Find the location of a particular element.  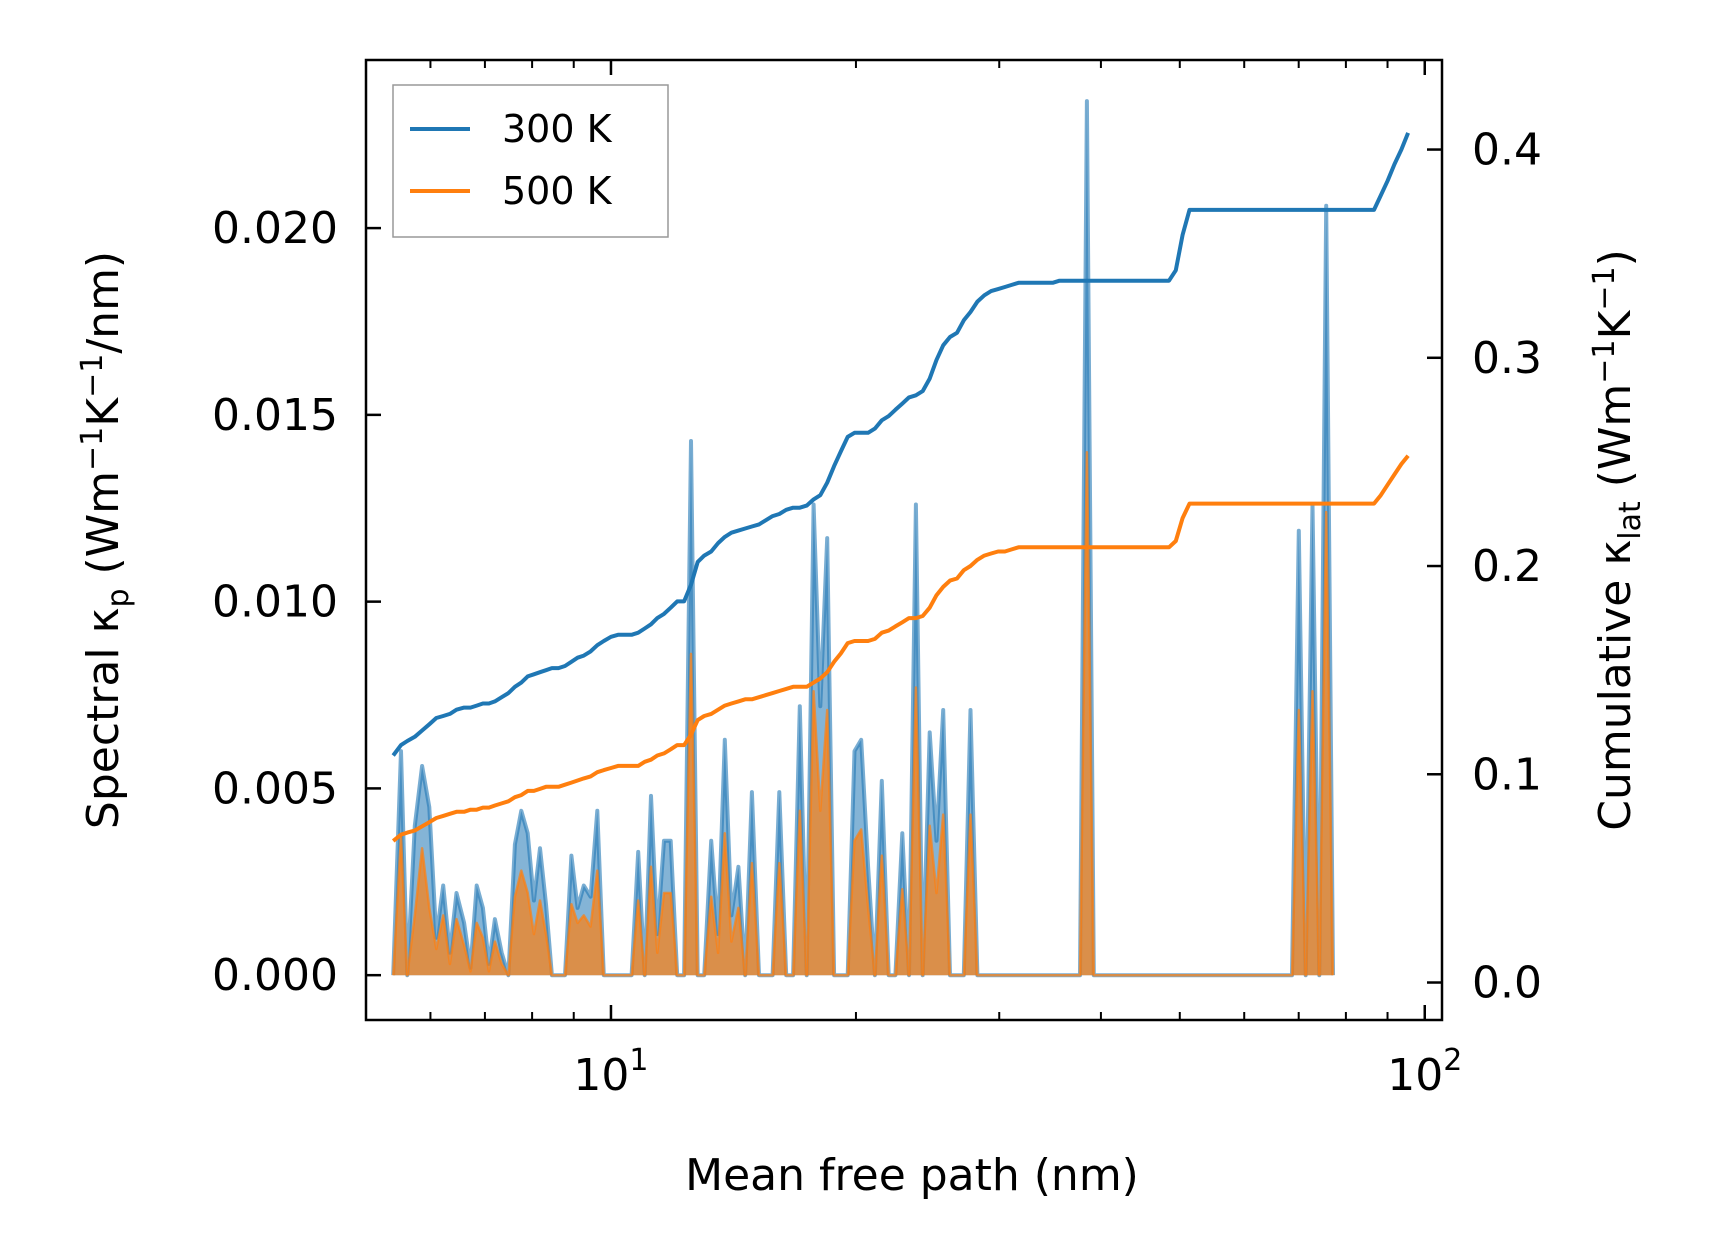

legend: 300 K 500 K is located at coordinates (530, 161).